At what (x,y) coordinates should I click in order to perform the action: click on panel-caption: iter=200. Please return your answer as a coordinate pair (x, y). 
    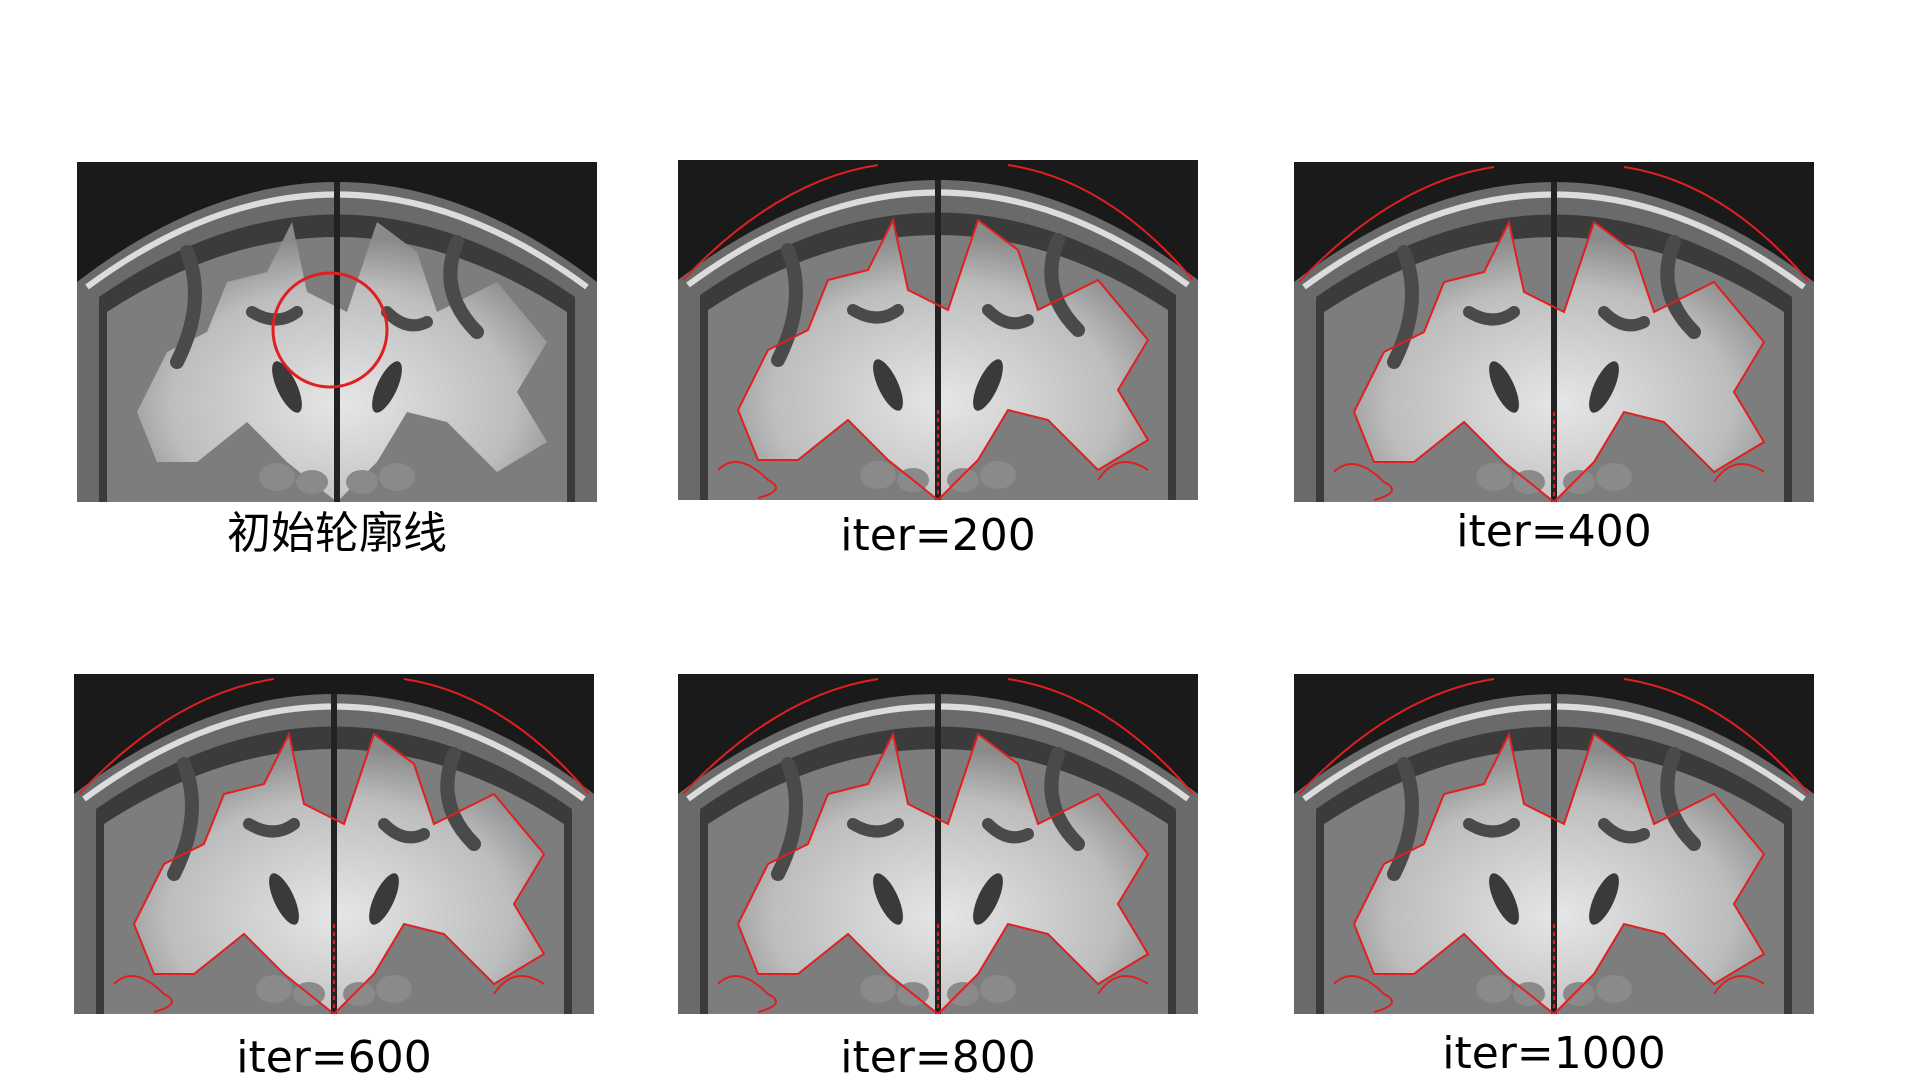
    Looking at the image, I should click on (938, 536).